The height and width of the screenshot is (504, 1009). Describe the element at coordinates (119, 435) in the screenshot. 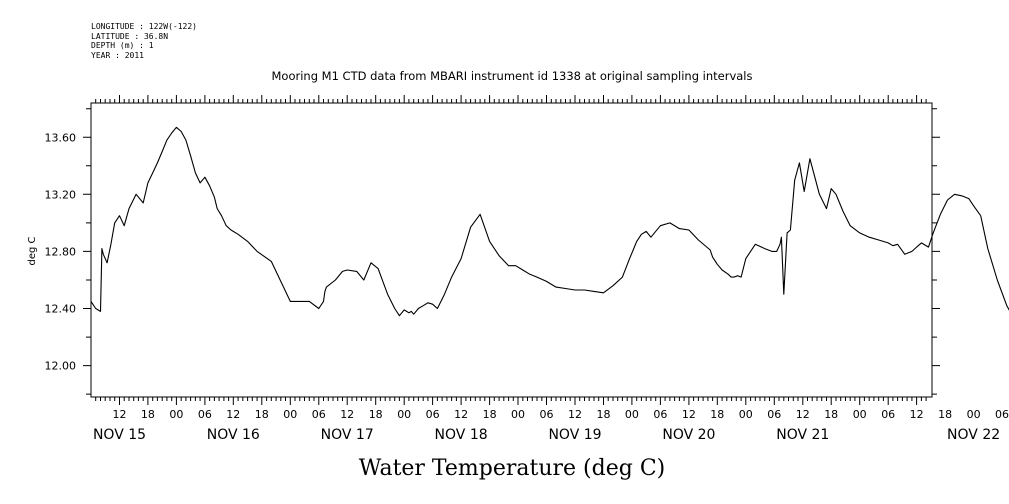

I see `day-label: NOV 15` at that location.